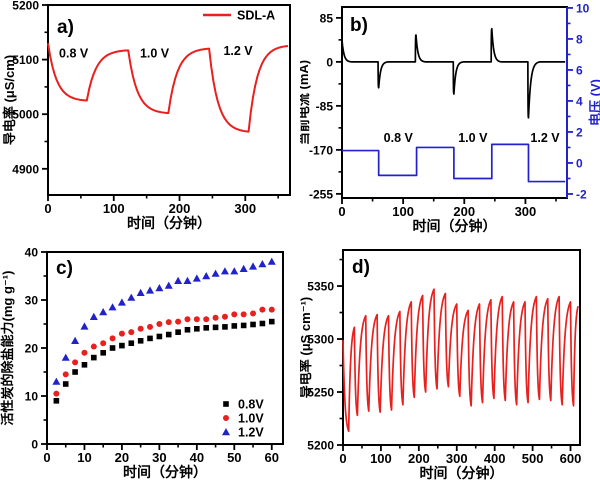 The image size is (600, 482). What do you see at coordinates (578, 101) in the screenshot?
I see `y2-axis-ticks: 10 8 6 4 2 0 -2` at bounding box center [578, 101].